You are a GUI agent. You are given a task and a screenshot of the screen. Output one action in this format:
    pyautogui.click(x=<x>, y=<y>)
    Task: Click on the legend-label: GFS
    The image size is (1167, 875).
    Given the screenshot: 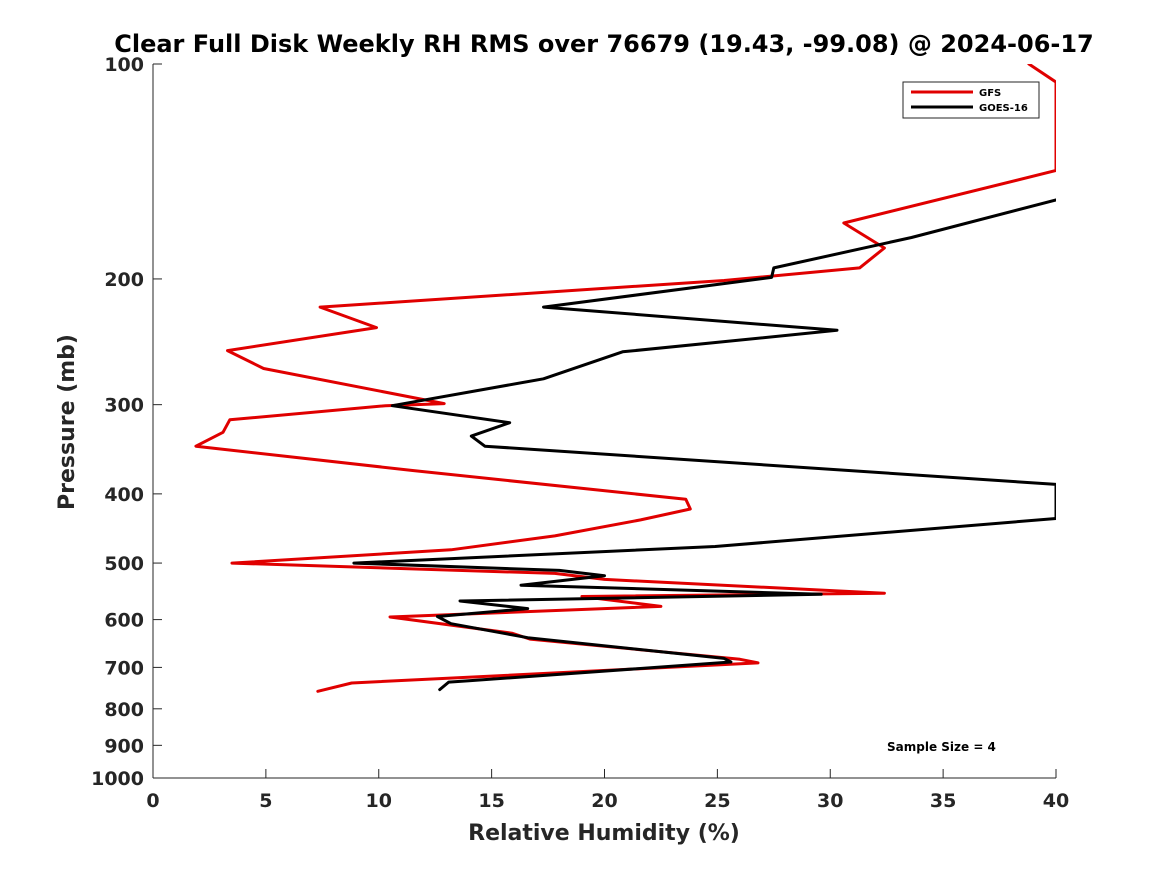 What is the action you would take?
    pyautogui.click(x=990, y=93)
    